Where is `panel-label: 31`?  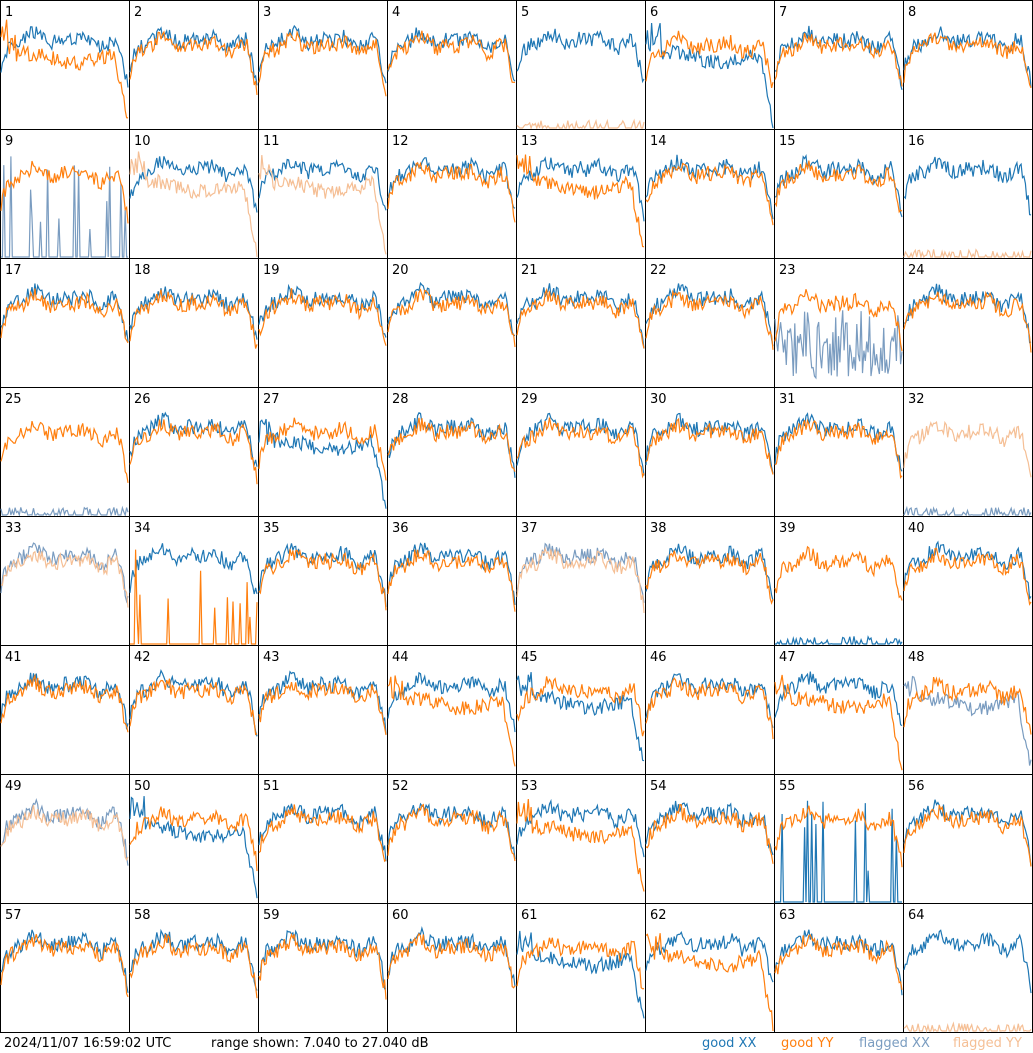
panel-label: 31 is located at coordinates (787, 399).